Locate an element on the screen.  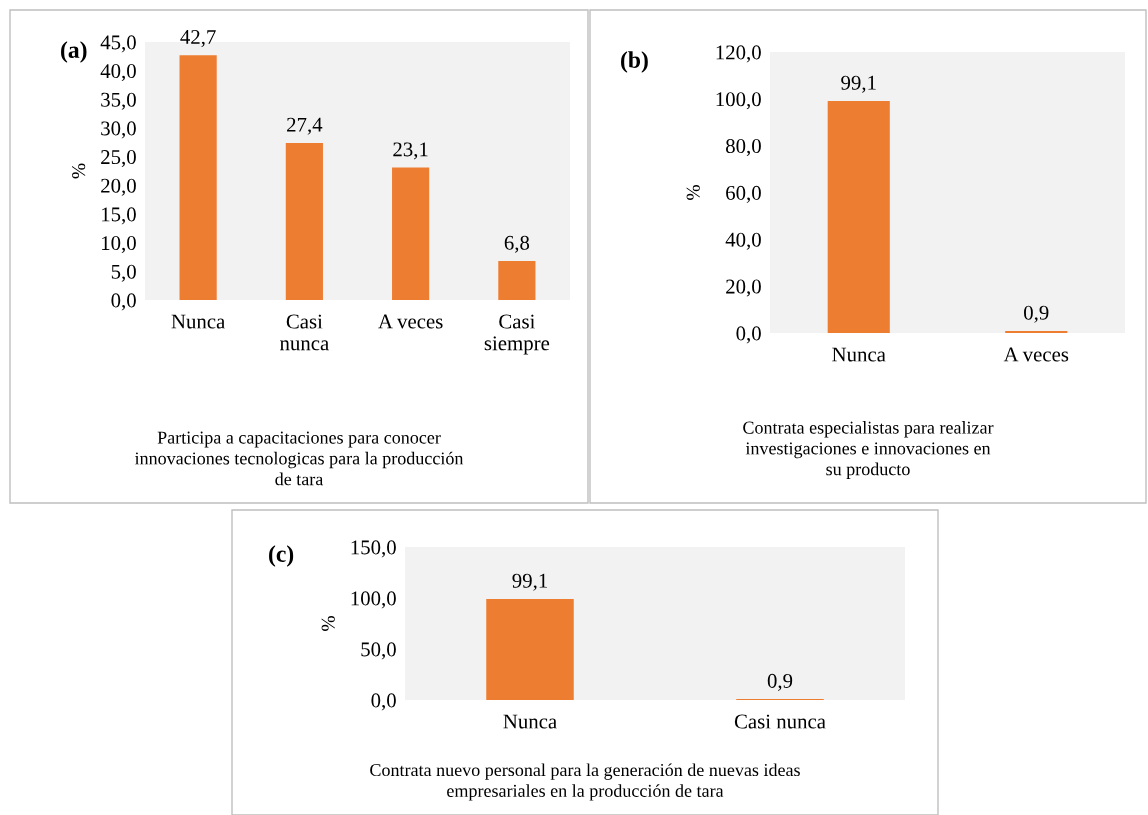
x-axis-title: Contrata especialistas para realizar investigaciones e innovaciones en su producto is located at coordinates (868, 450).